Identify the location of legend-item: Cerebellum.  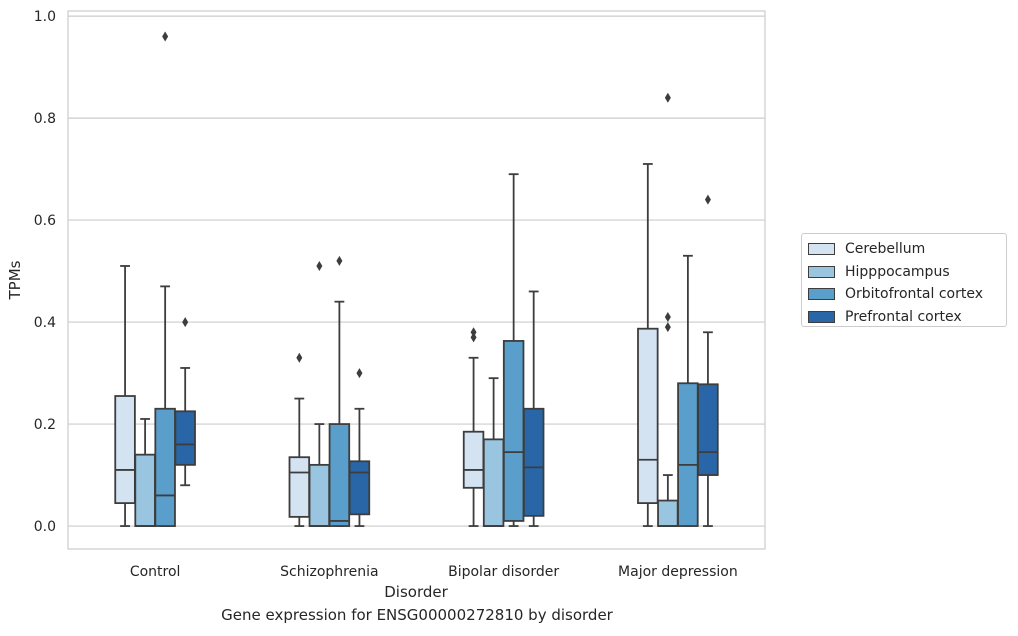
(904, 249).